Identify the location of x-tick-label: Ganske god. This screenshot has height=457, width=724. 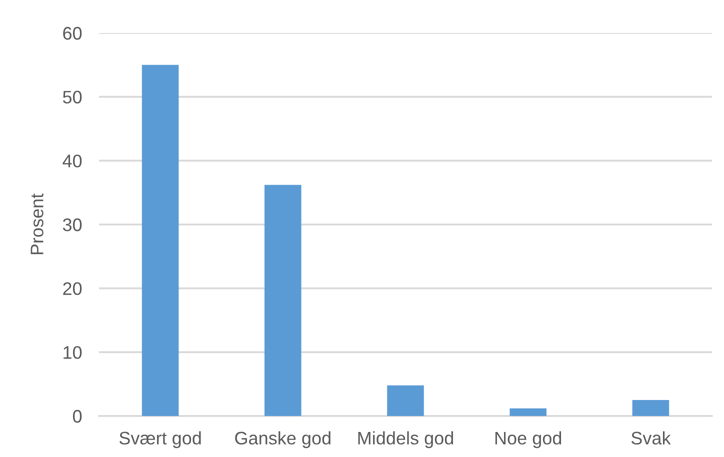
(282, 439).